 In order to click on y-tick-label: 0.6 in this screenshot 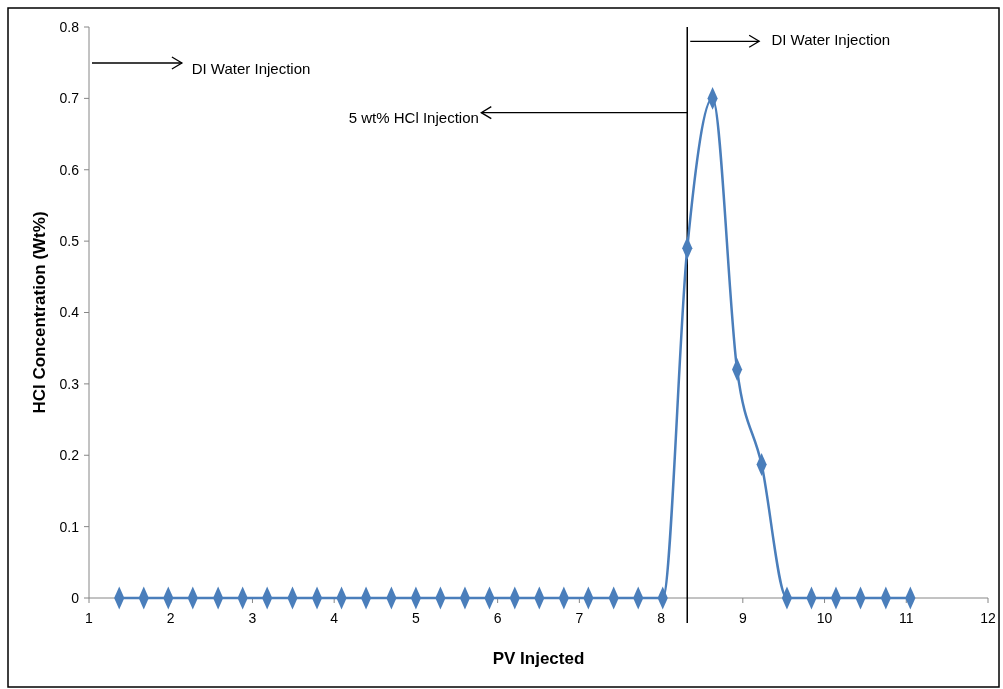, I will do `click(69, 169)`.